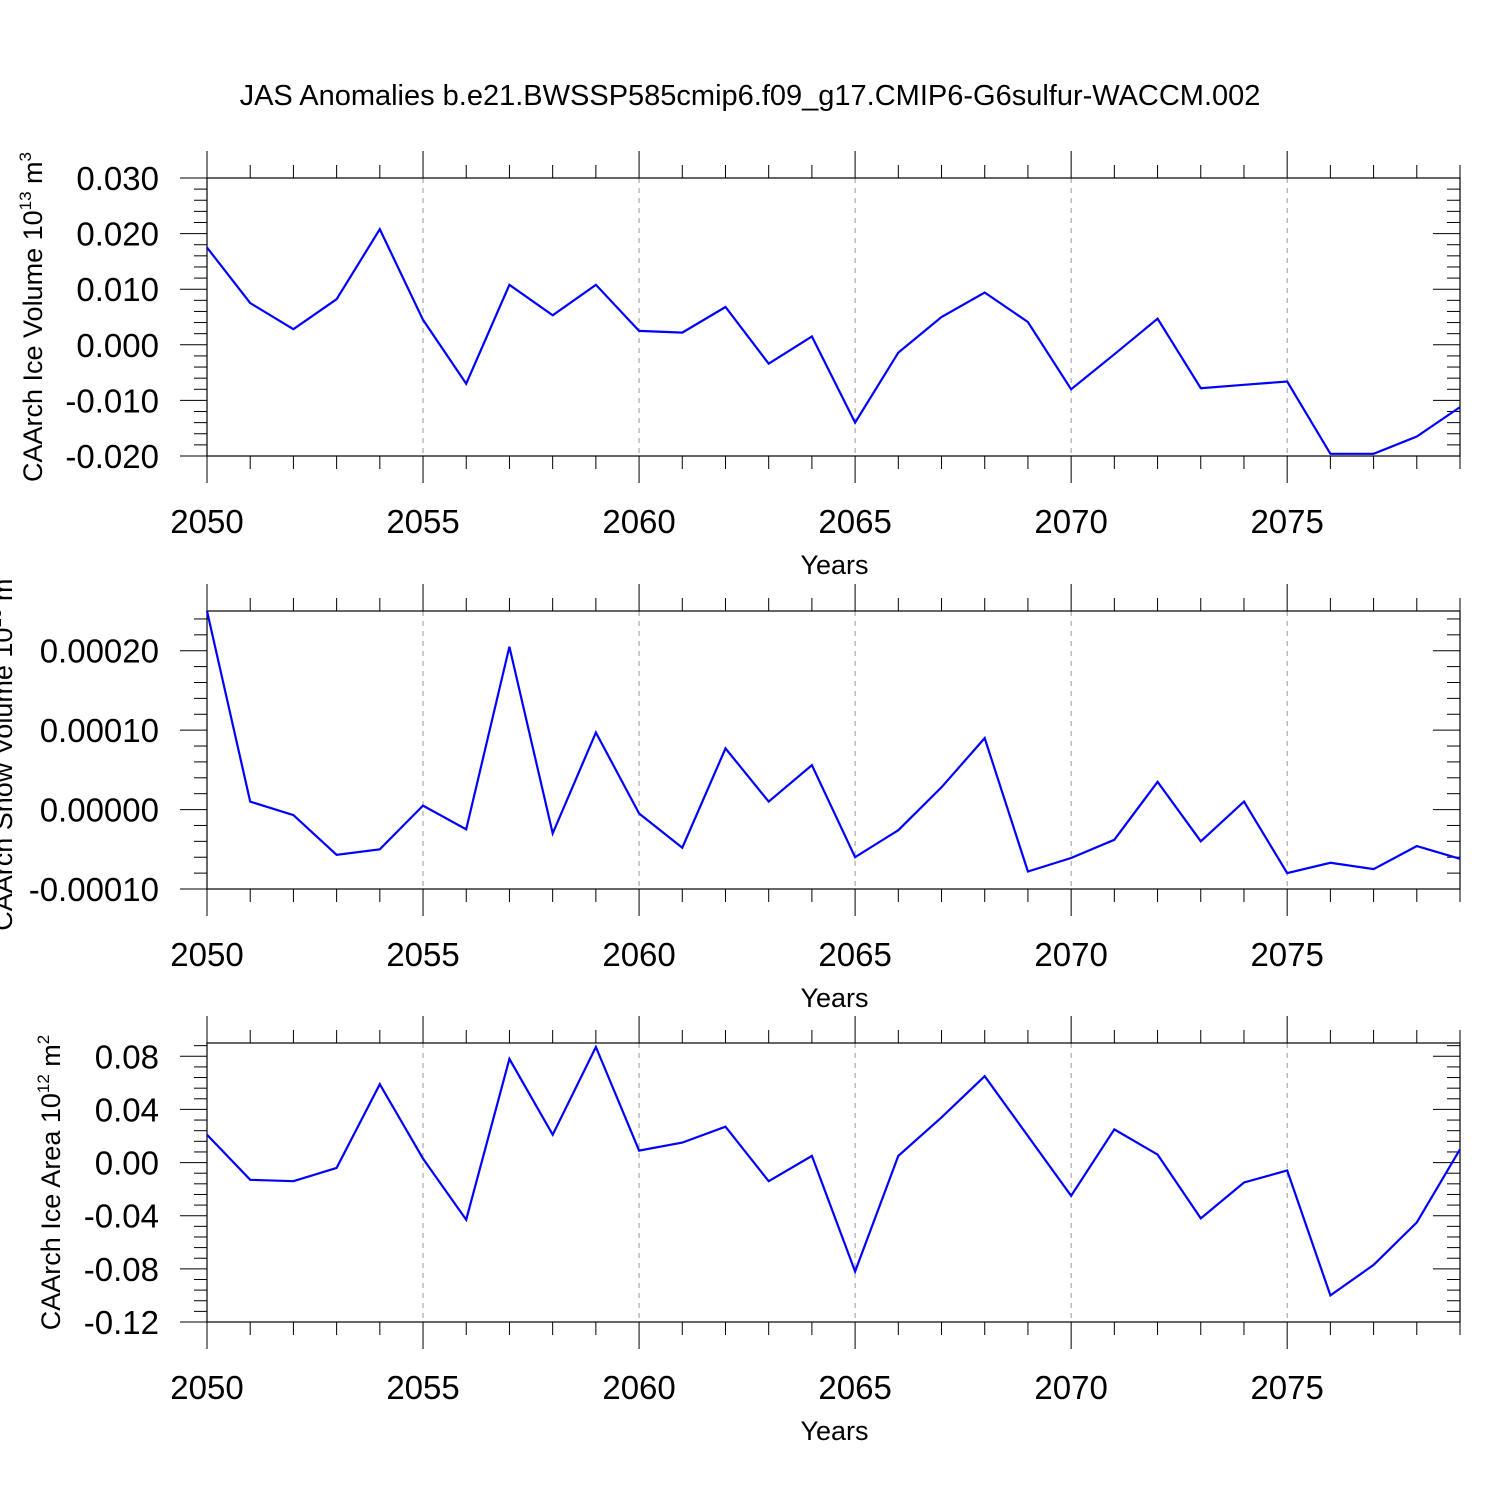 The height and width of the screenshot is (1500, 1500). I want to click on y-axis-label: CAArch Ice Volume 1013 m3, so click(32, 317).